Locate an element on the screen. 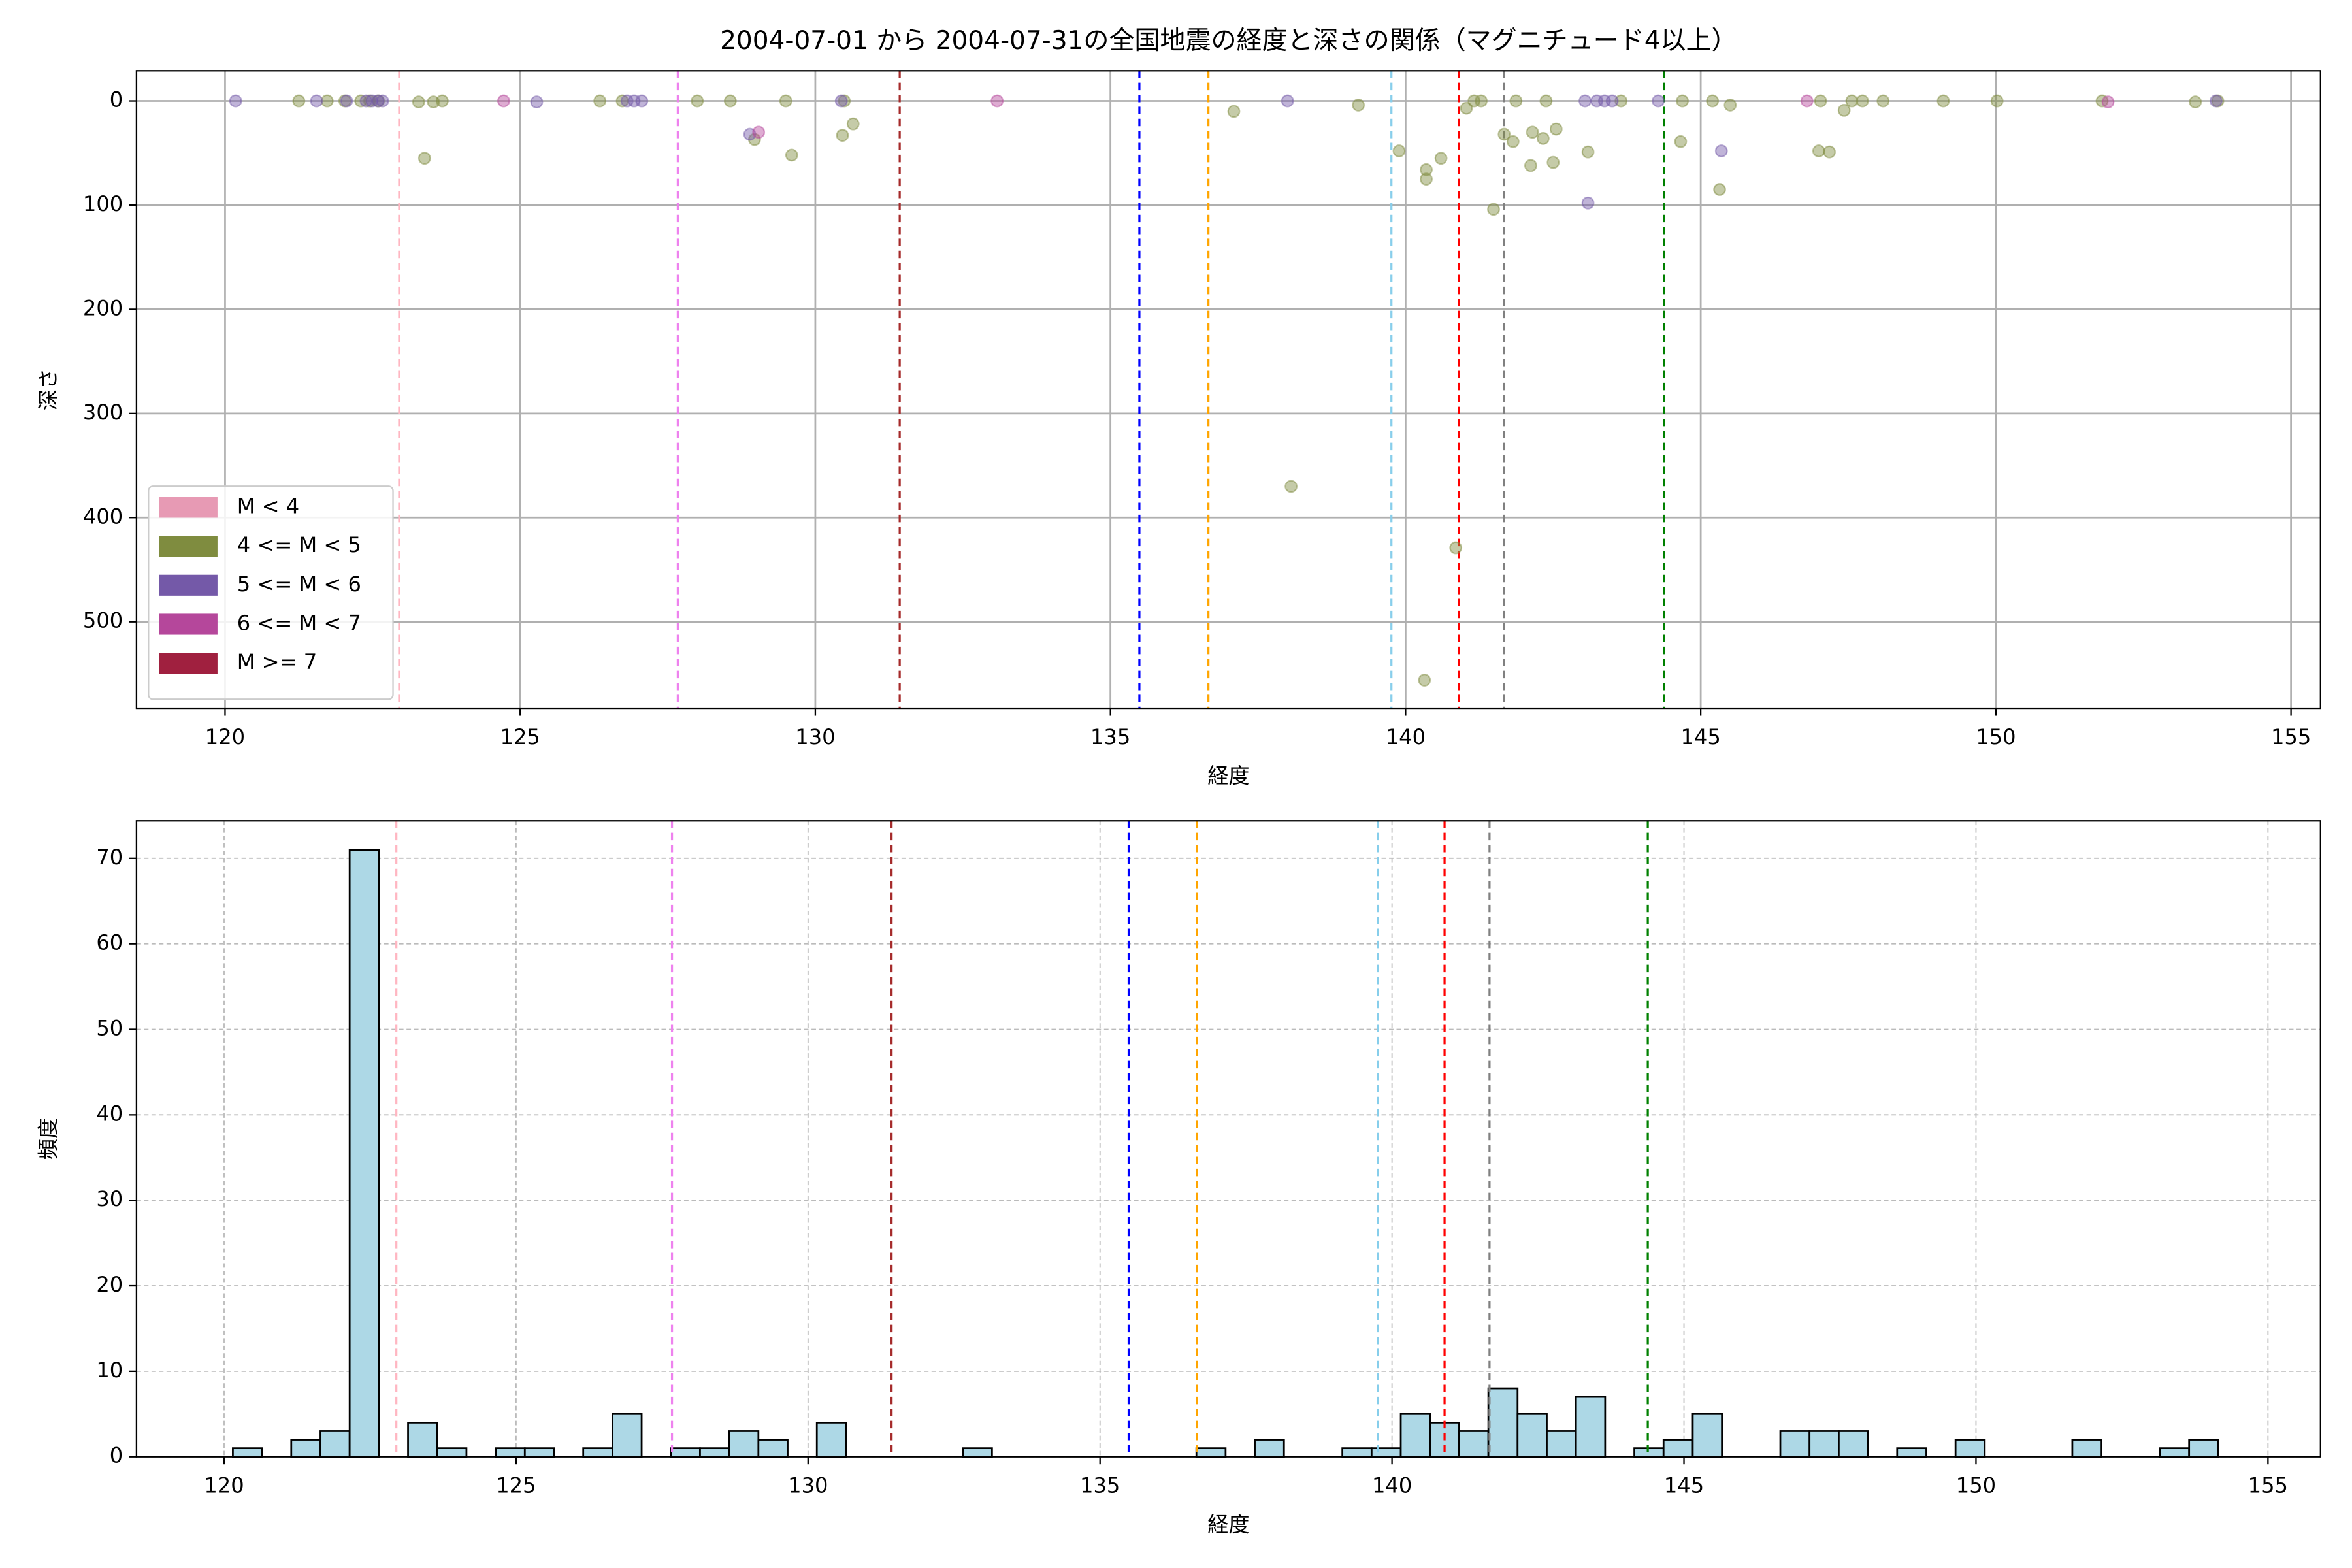 This screenshot has width=2352, height=1568. x-tick-label: 145 is located at coordinates (1700, 737).